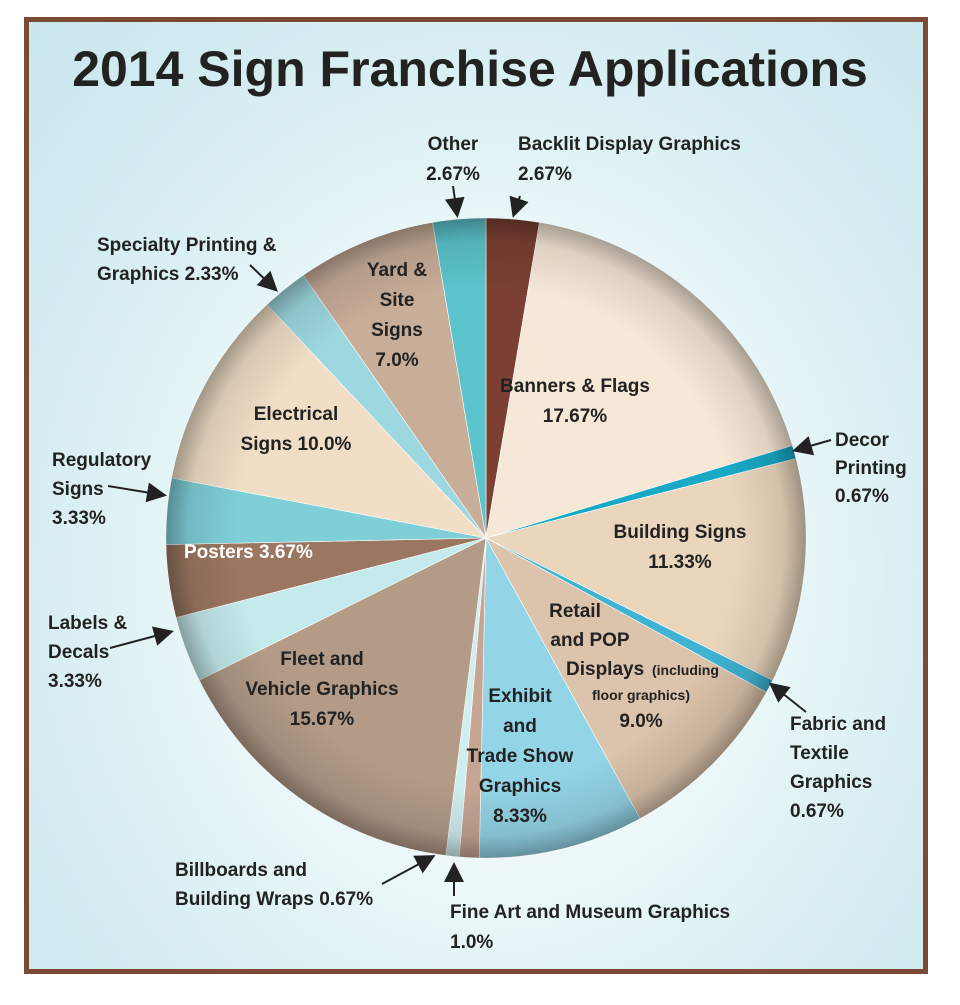 Image resolution: width=960 pixels, height=1005 pixels. Describe the element at coordinates (871, 468) in the screenshot. I see `label-decor-printing-line-2: Printing` at that location.